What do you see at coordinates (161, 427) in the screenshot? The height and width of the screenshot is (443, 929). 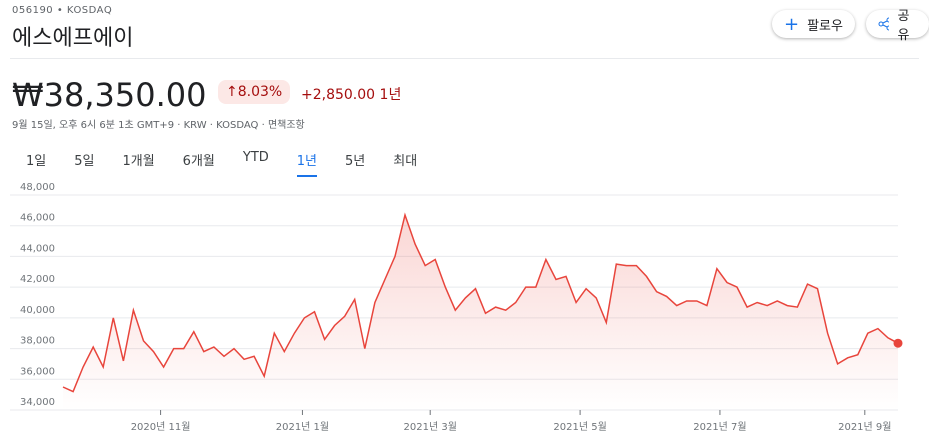 I see `x-tick-label: 2020년 11월` at bounding box center [161, 427].